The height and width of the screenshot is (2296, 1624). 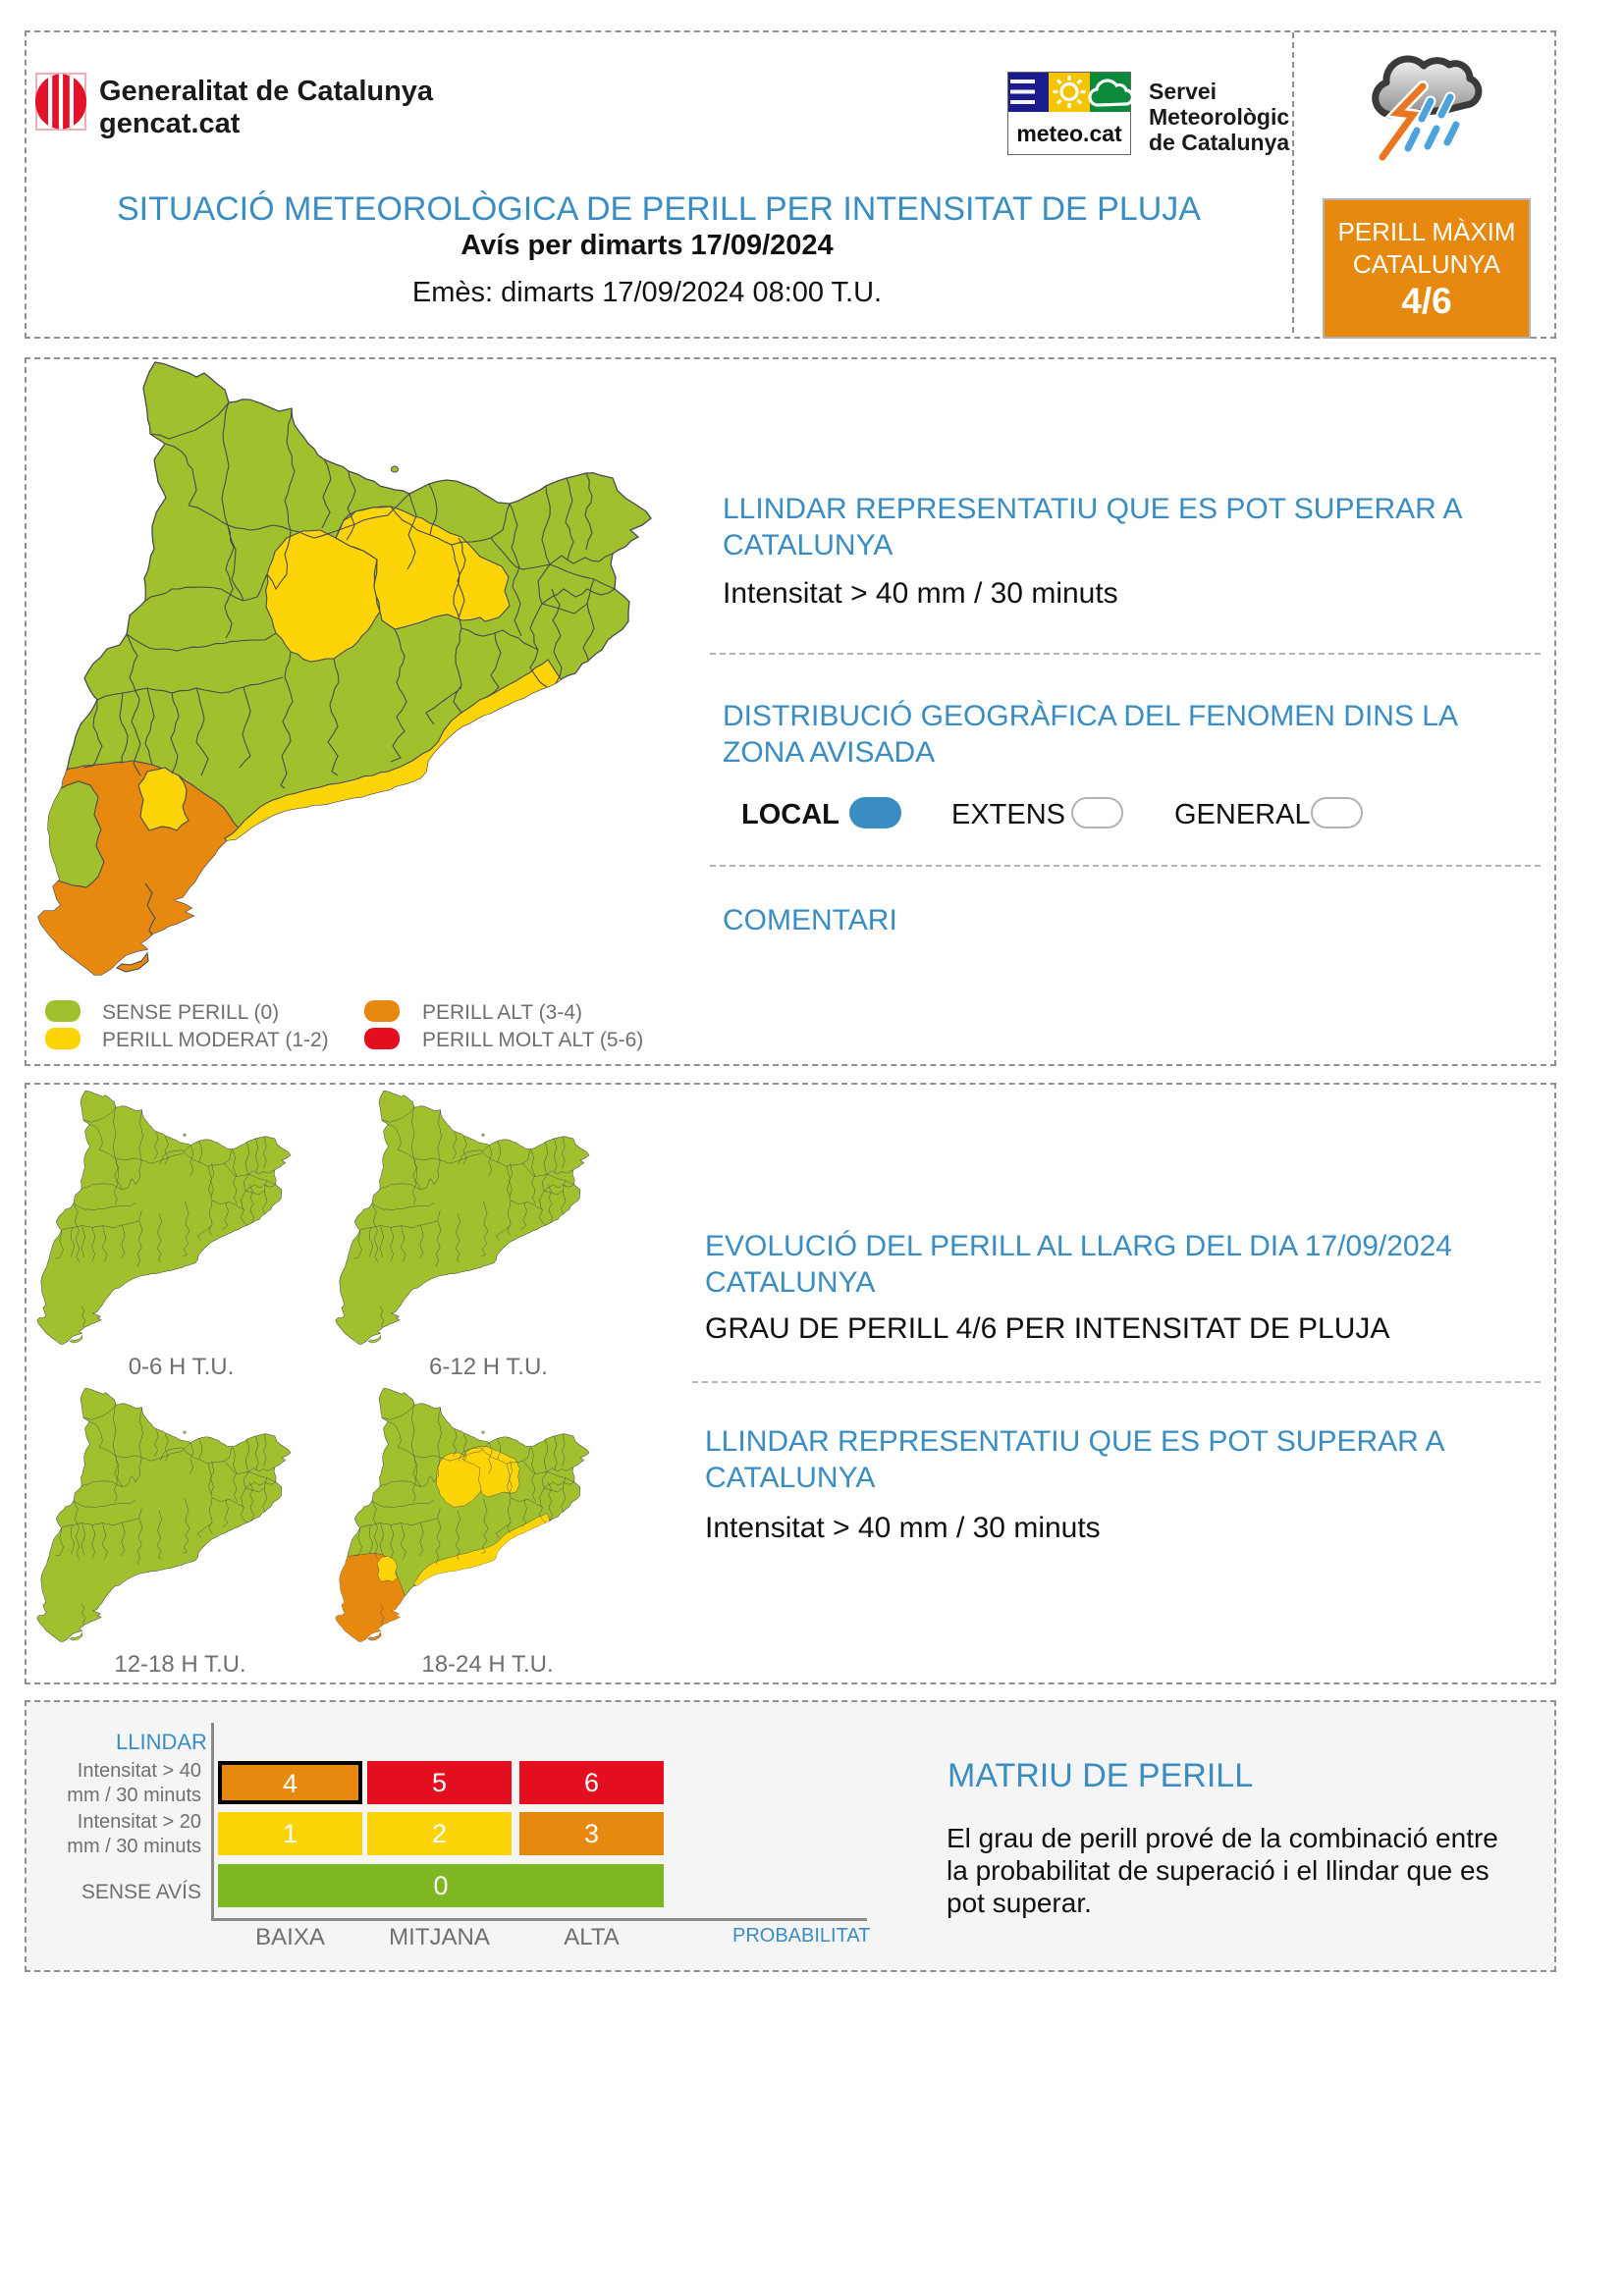 I want to click on svg-text: meteo.cat, so click(x=1069, y=133).